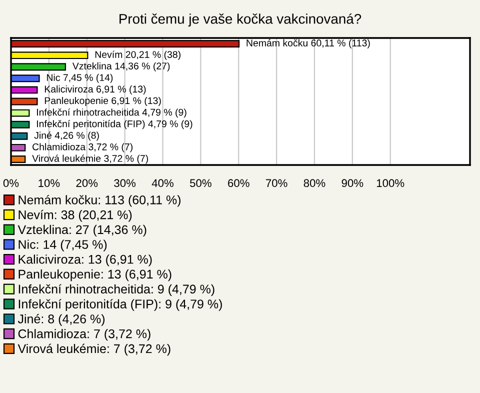 This screenshot has width=480, height=393. Describe the element at coordinates (277, 183) in the screenshot. I see `x-tick-label: 70%` at that location.